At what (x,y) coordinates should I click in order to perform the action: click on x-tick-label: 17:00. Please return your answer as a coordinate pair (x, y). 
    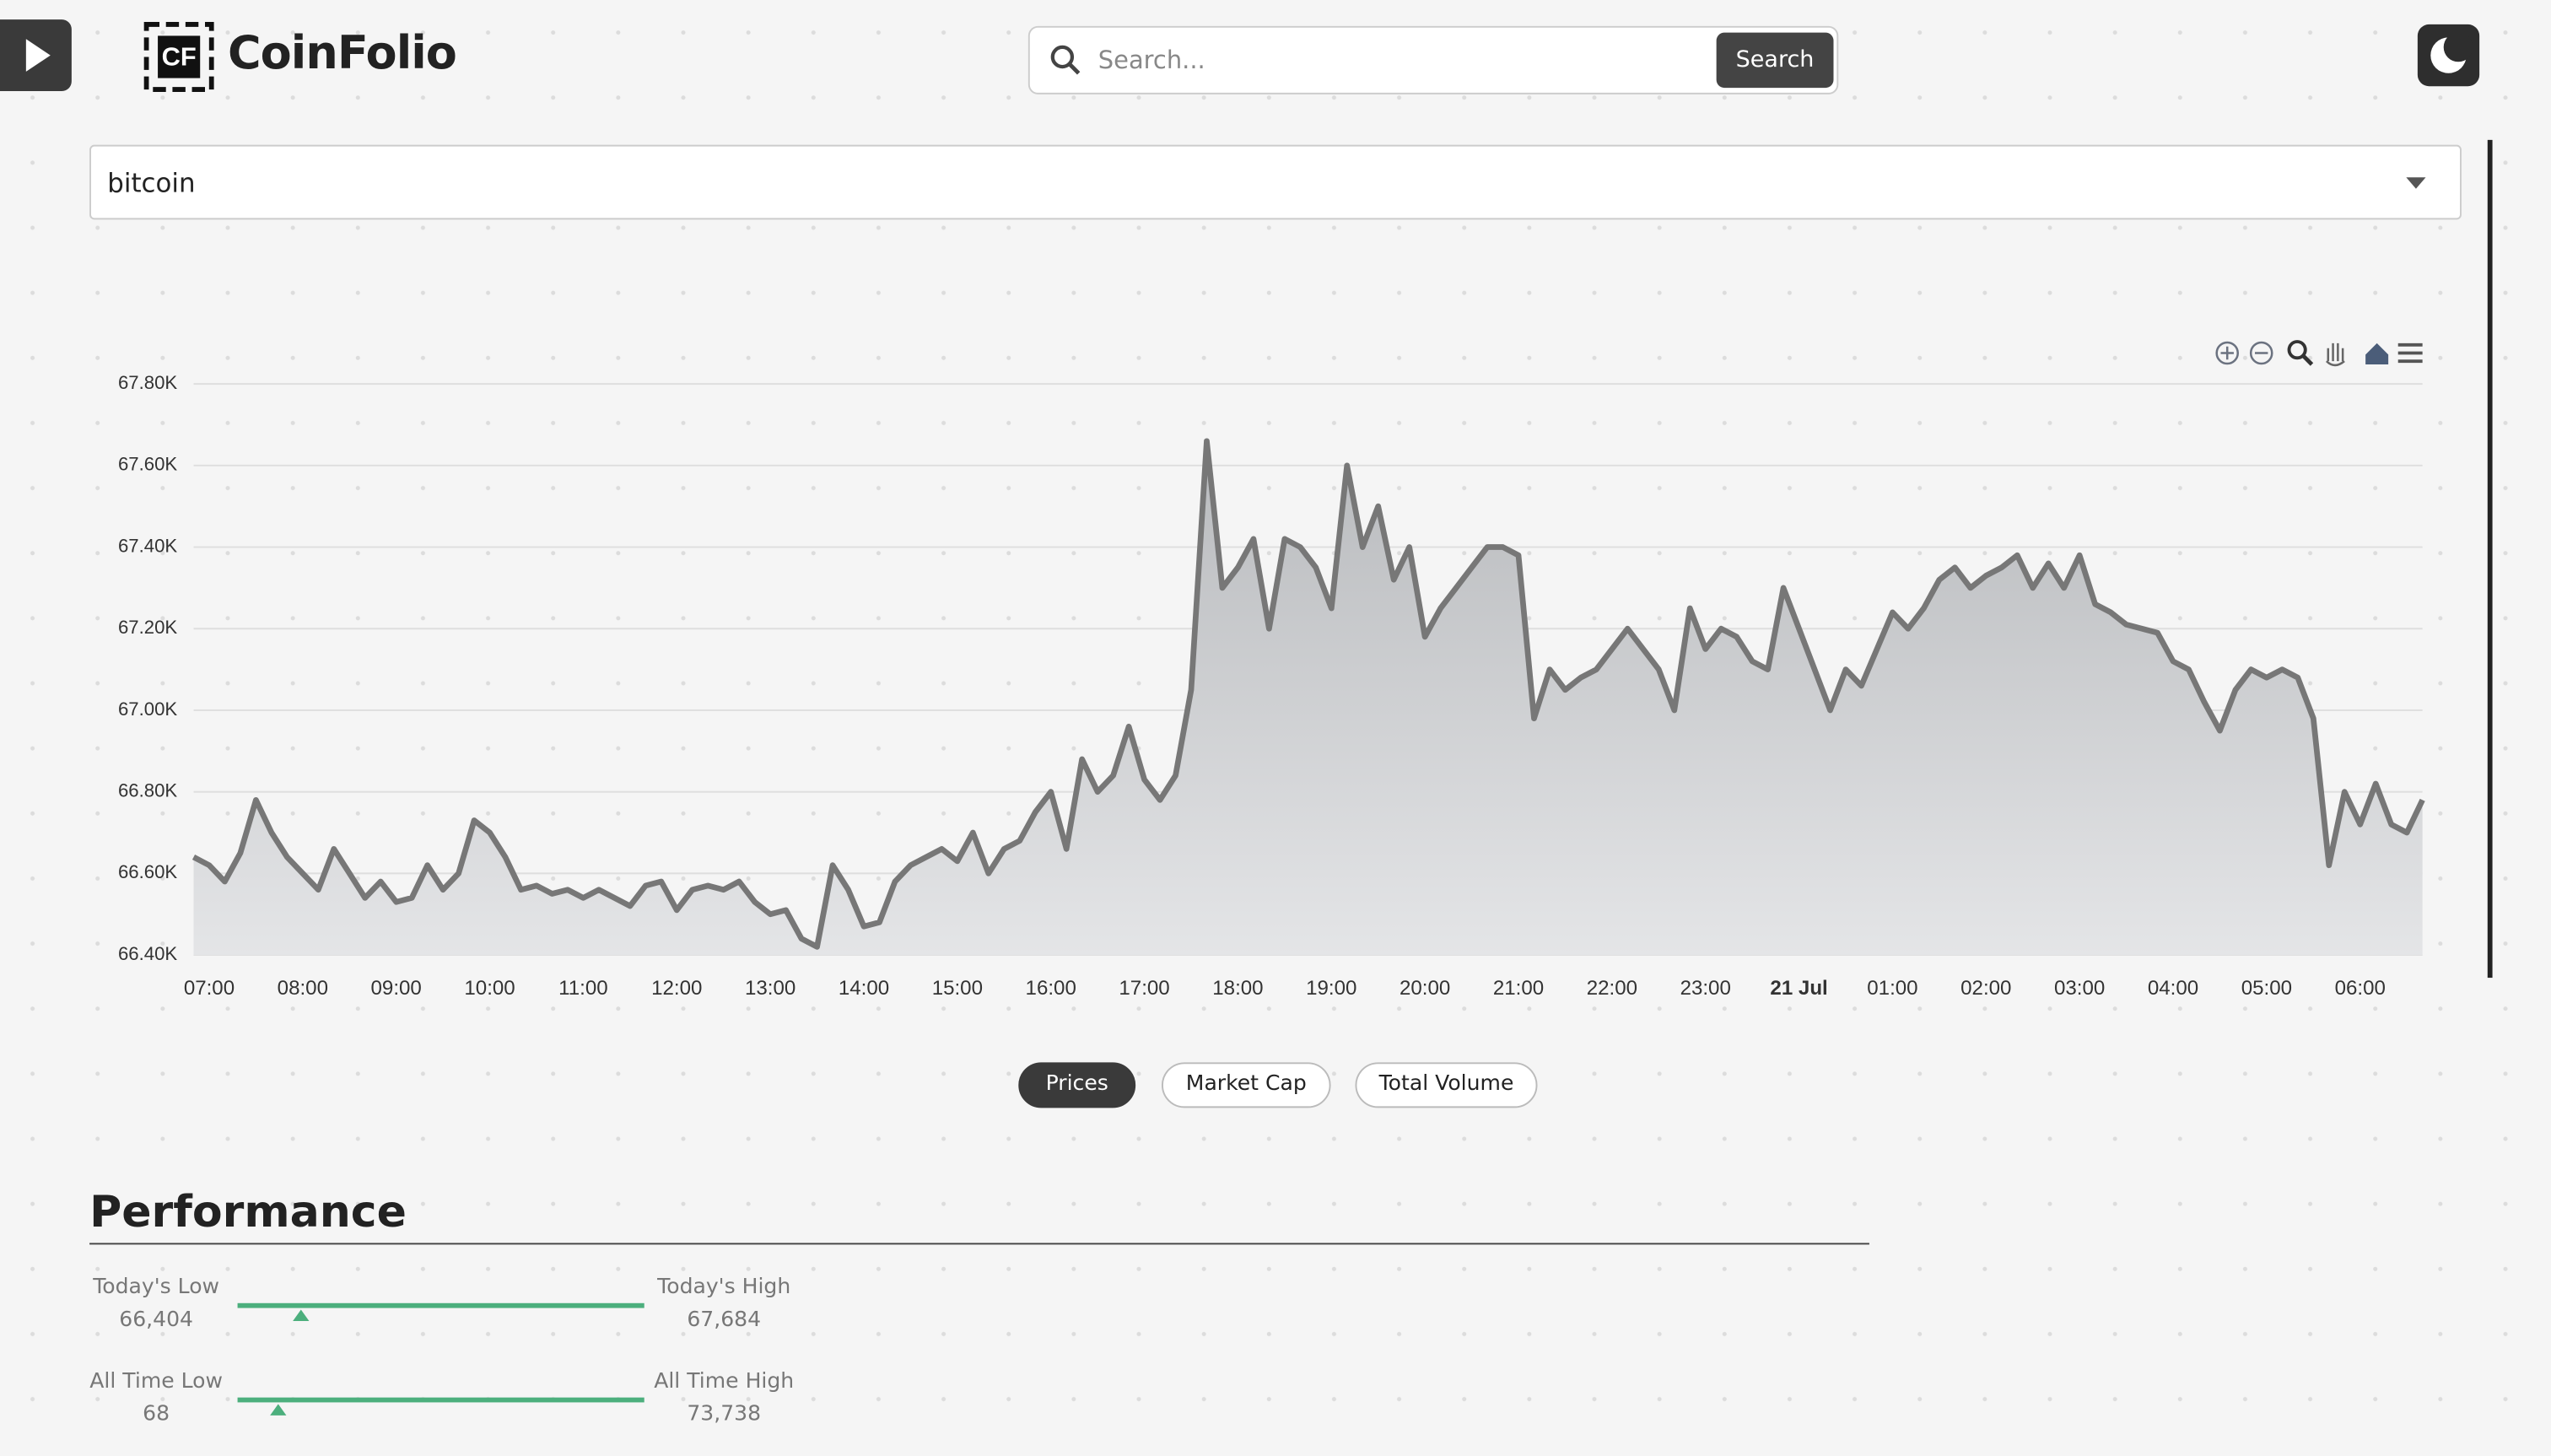
    Looking at the image, I should click on (1144, 989).